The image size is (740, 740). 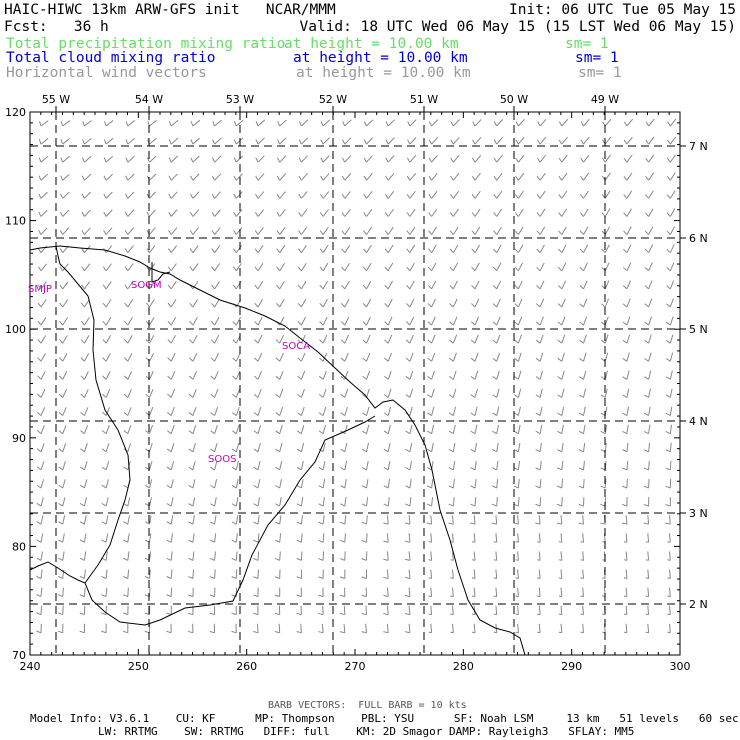 I want to click on lat-label: 7 N, so click(x=698, y=146).